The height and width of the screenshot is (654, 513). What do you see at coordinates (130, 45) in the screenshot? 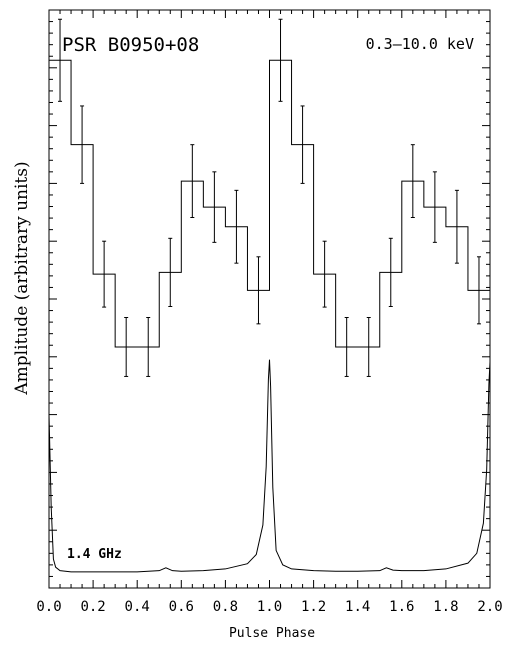
I see `chart-title: PSR B0950+08` at bounding box center [130, 45].